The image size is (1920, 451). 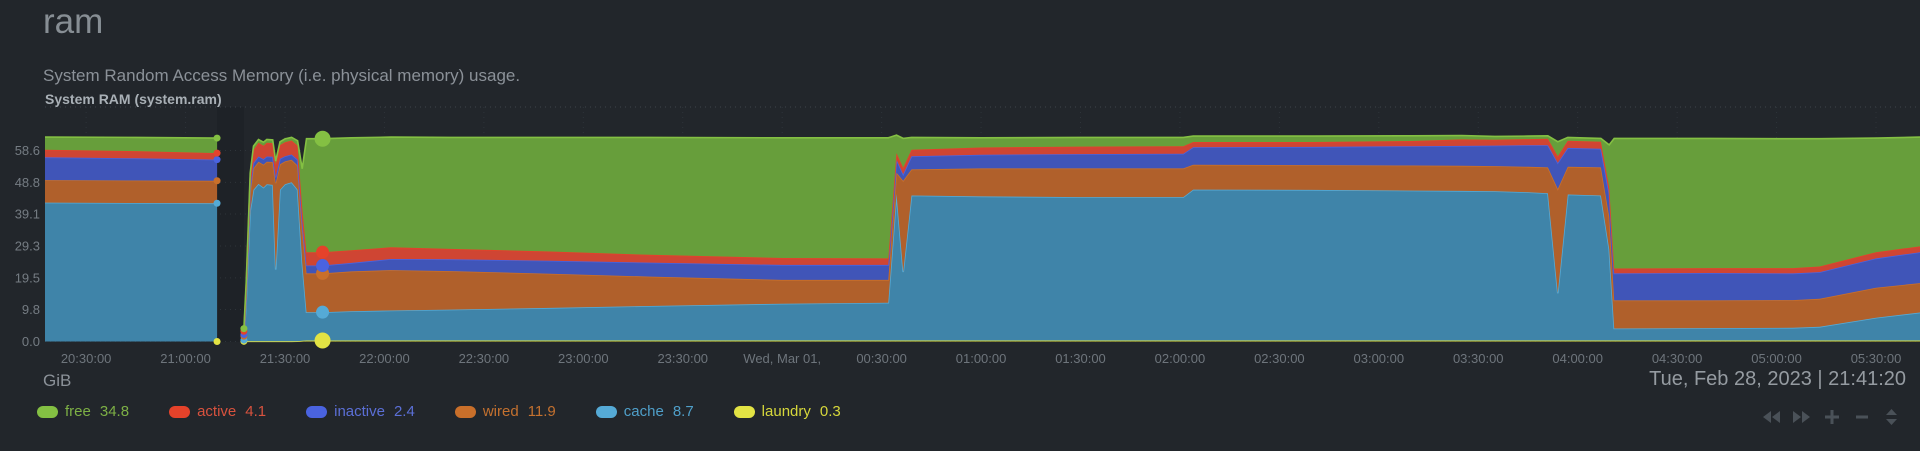 What do you see at coordinates (484, 358) in the screenshot?
I see `x-tick-label: 22:30:00` at bounding box center [484, 358].